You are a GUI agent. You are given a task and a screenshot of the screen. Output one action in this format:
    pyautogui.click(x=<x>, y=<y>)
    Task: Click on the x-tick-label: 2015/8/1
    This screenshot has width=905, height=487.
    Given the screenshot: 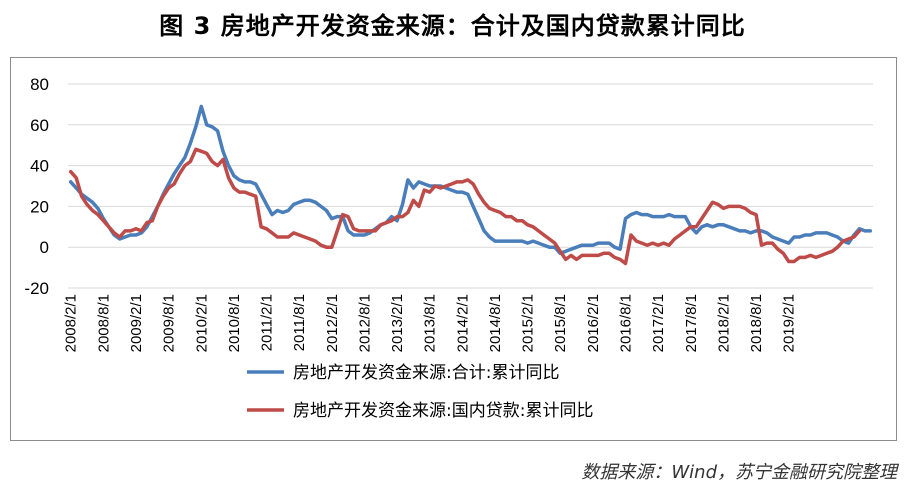 What is the action you would take?
    pyautogui.click(x=560, y=323)
    